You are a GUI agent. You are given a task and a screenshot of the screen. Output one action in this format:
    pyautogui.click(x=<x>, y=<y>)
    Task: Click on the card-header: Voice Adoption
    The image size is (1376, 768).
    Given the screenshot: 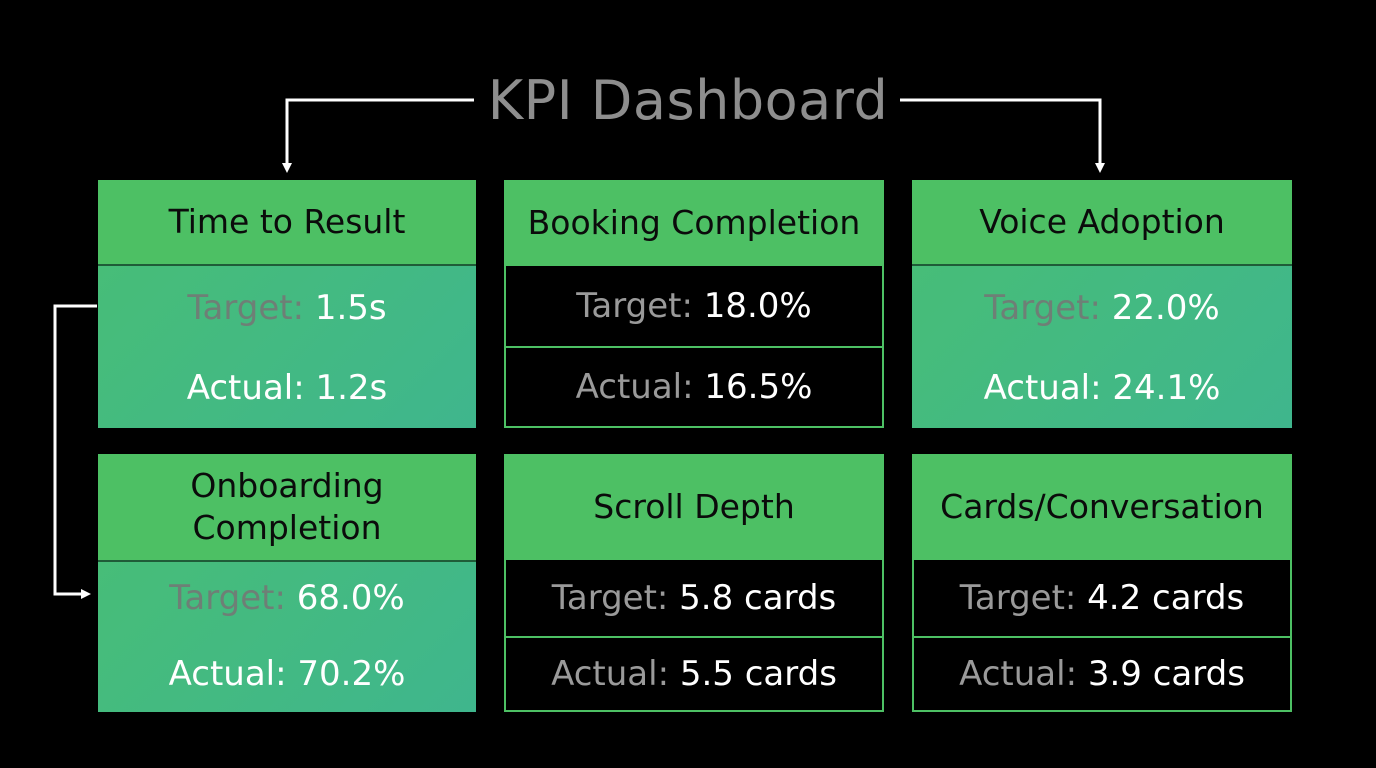 What is the action you would take?
    pyautogui.click(x=1102, y=222)
    